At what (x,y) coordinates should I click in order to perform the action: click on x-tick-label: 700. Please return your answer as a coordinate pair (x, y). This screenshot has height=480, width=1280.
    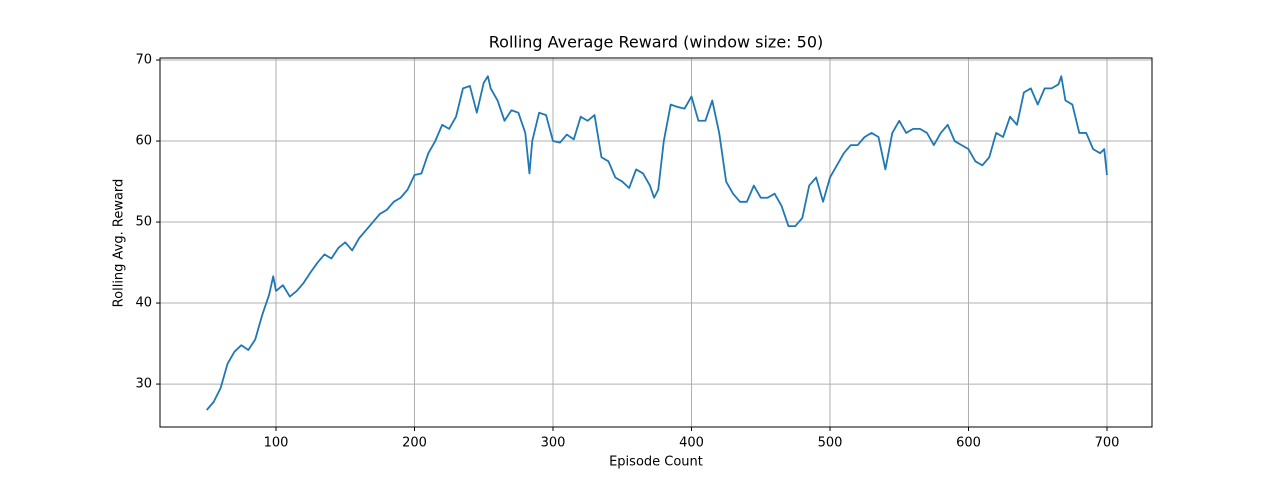
    Looking at the image, I should click on (1107, 443).